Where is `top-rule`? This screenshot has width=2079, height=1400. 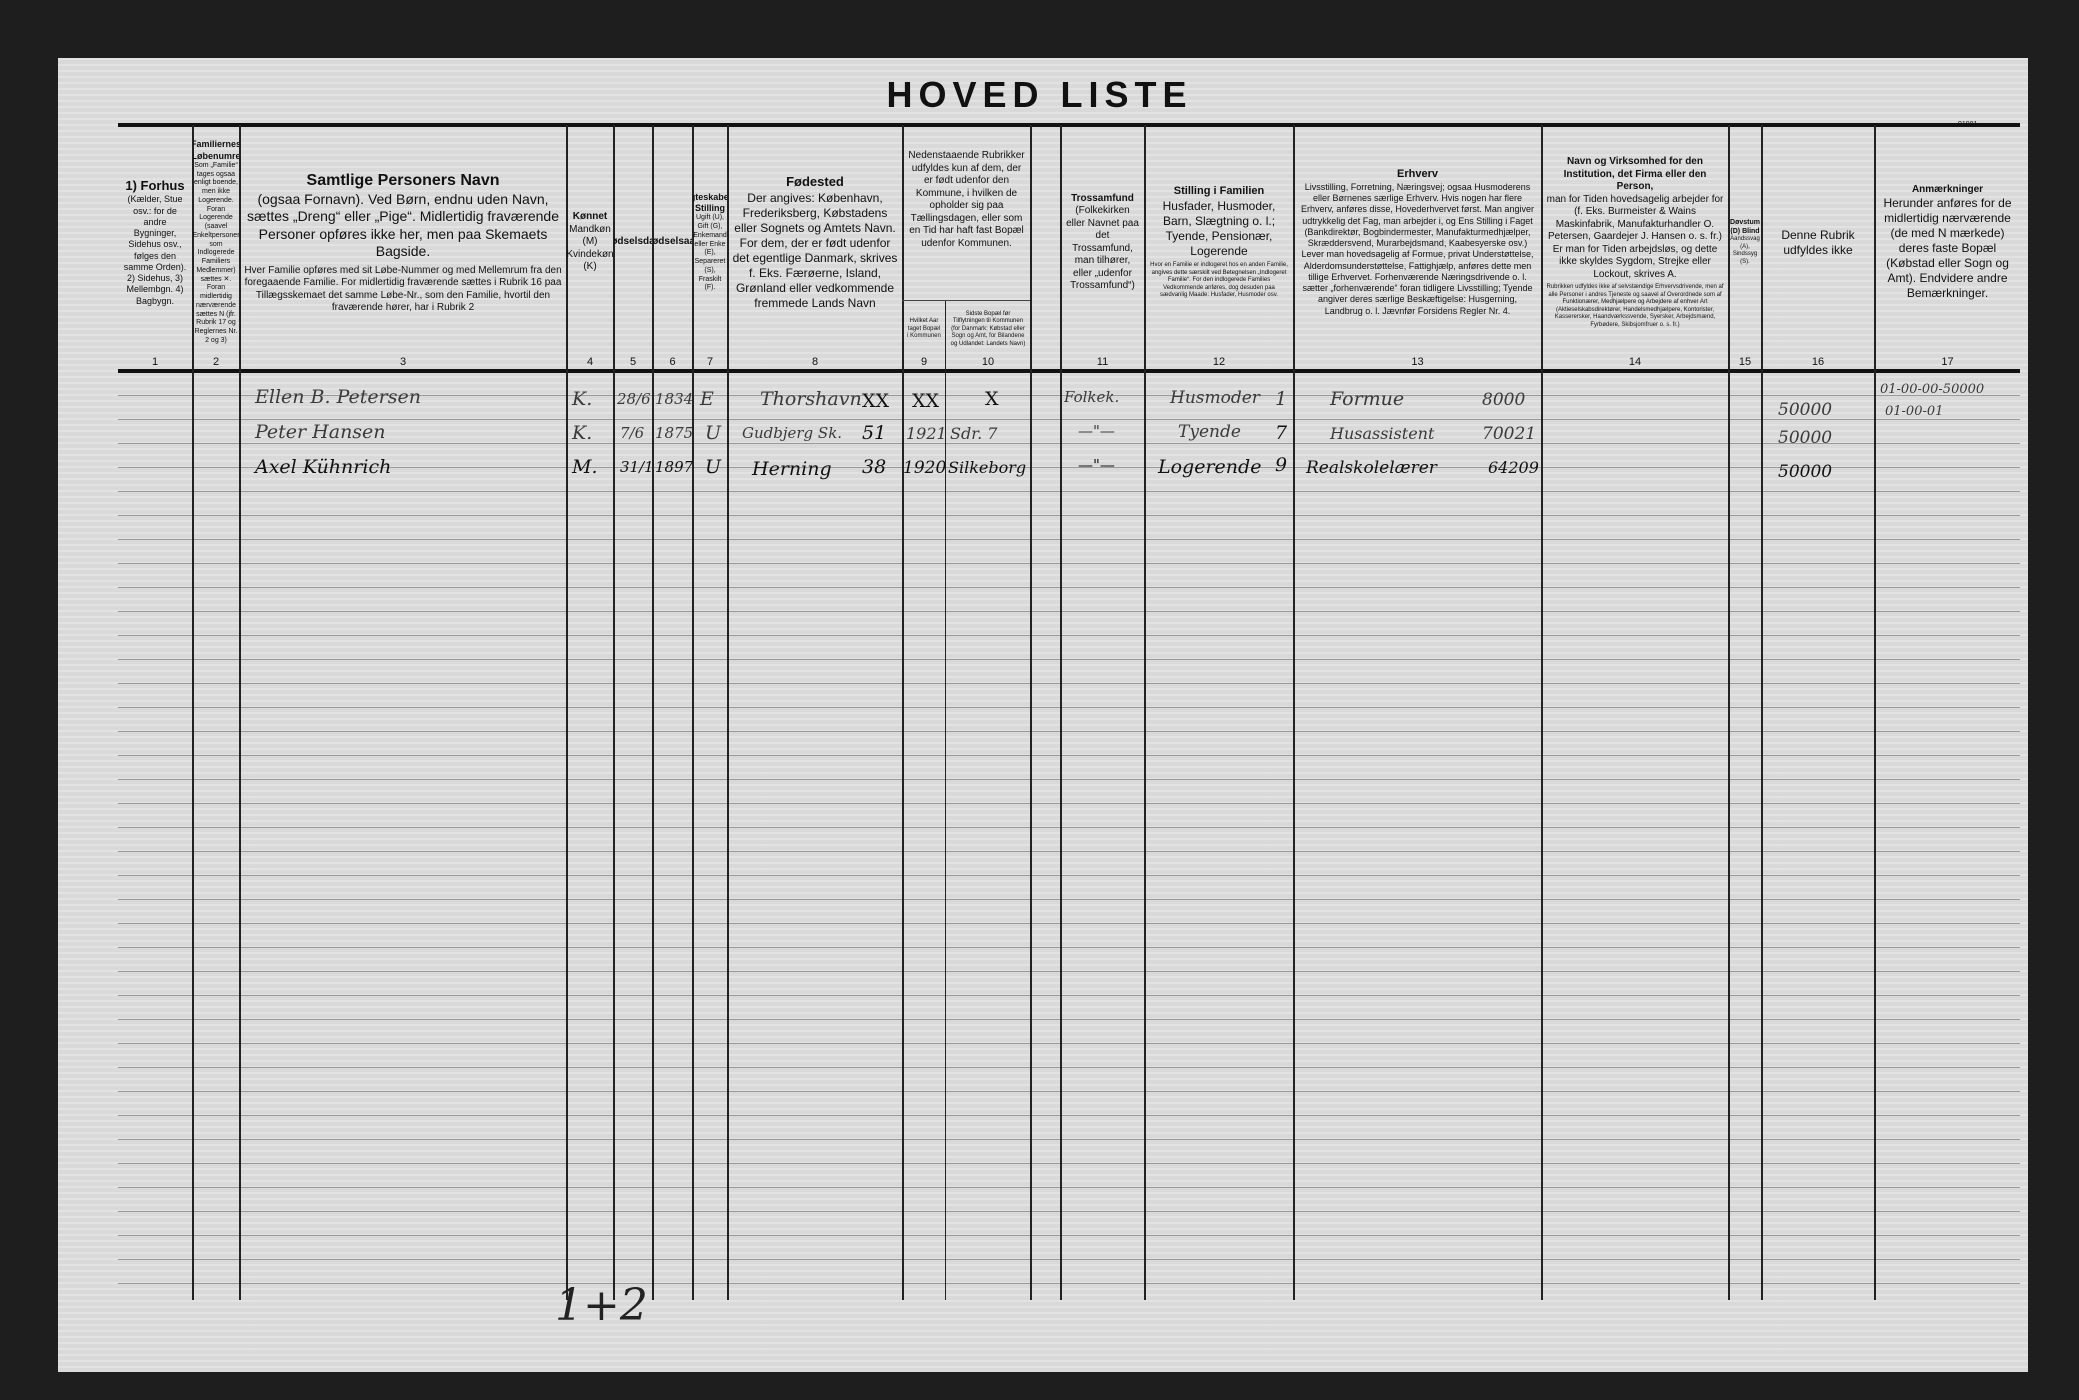
top-rule is located at coordinates (1069, 125).